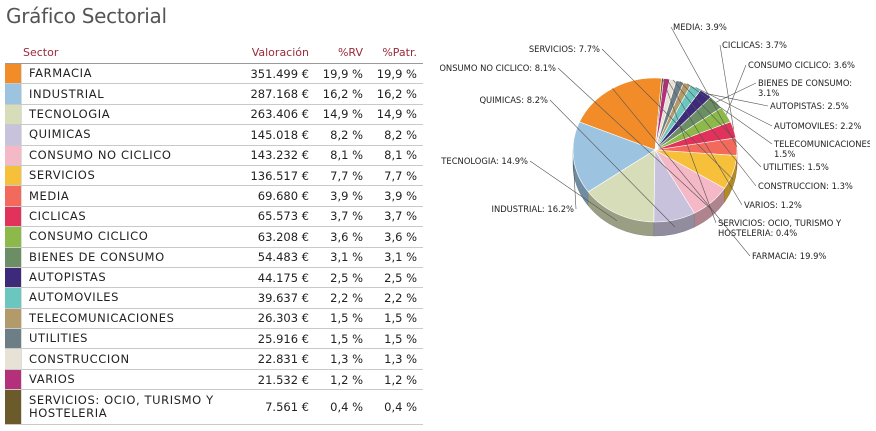  Describe the element at coordinates (346, 257) in the screenshot. I see `cell-rv: 3,1 %` at that location.